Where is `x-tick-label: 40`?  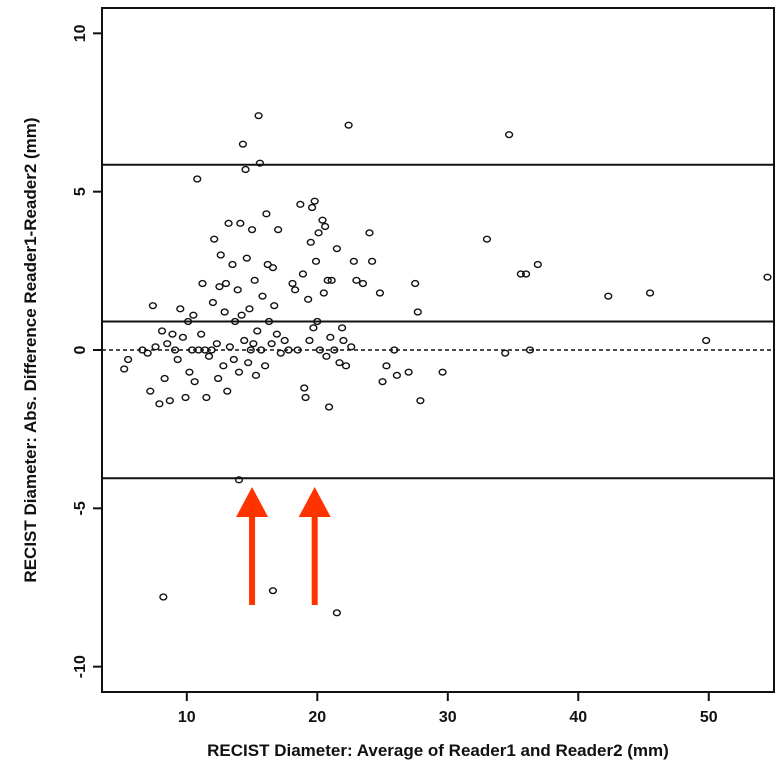
x-tick-label: 40 is located at coordinates (578, 717).